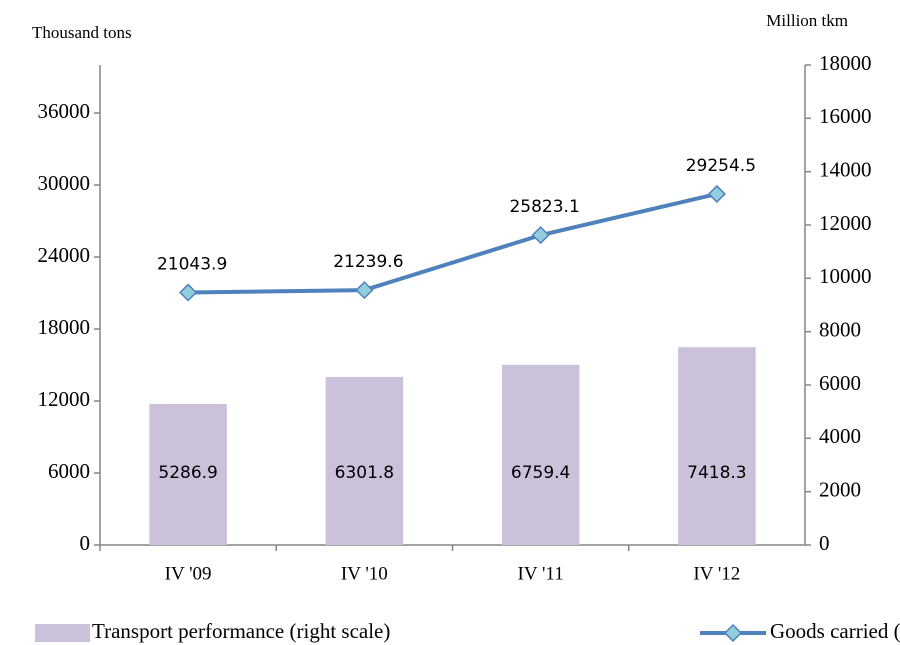  What do you see at coordinates (368, 262) in the screenshot?
I see `line-value-label: 21239.6` at bounding box center [368, 262].